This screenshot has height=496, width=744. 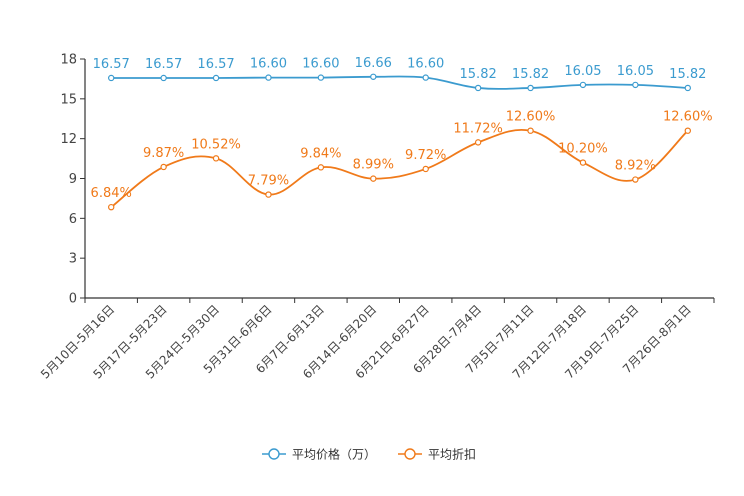 I want to click on data-label: 10.20%, so click(x=583, y=149).